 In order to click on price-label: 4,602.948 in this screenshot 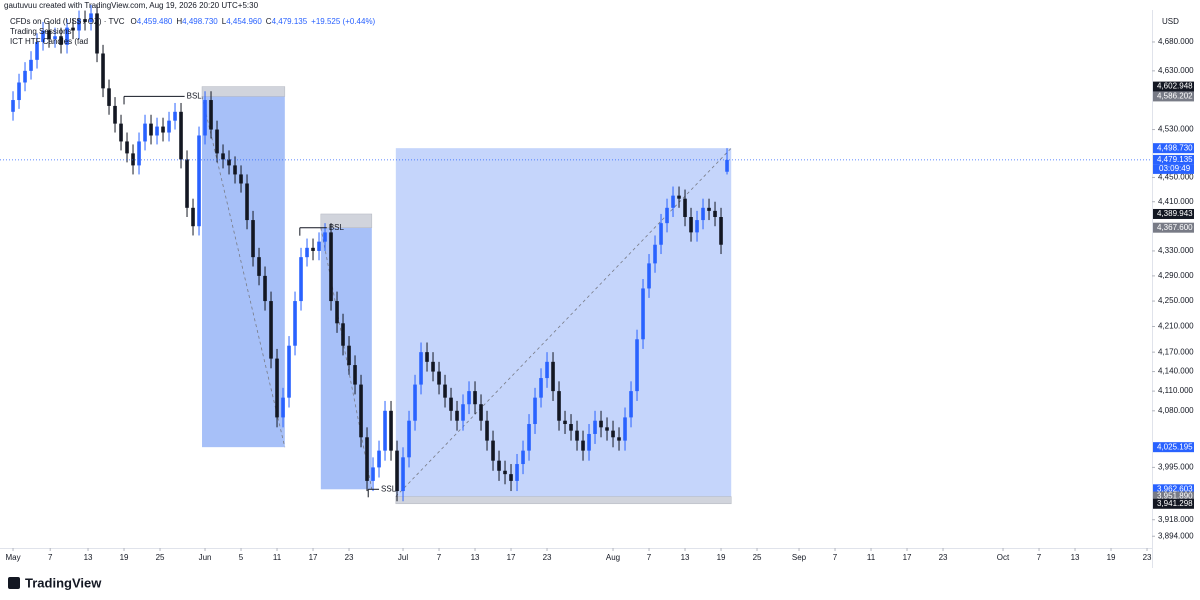, I will do `click(1175, 86)`.